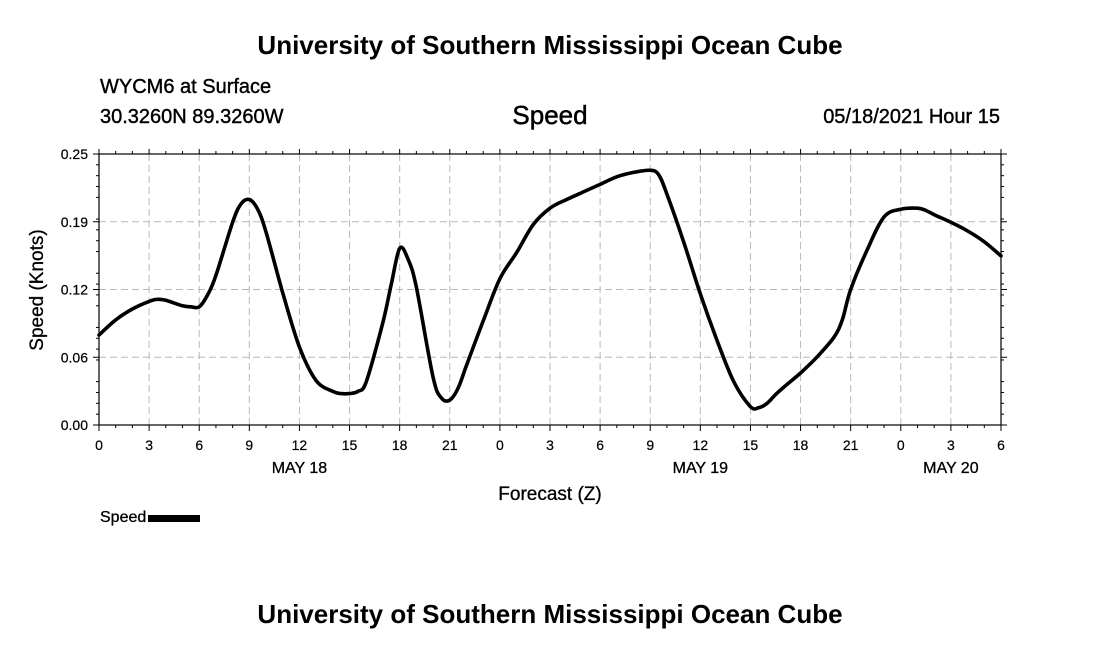 The image size is (1100, 650). Describe the element at coordinates (300, 468) in the screenshot. I see `date-label: MAY 18` at that location.